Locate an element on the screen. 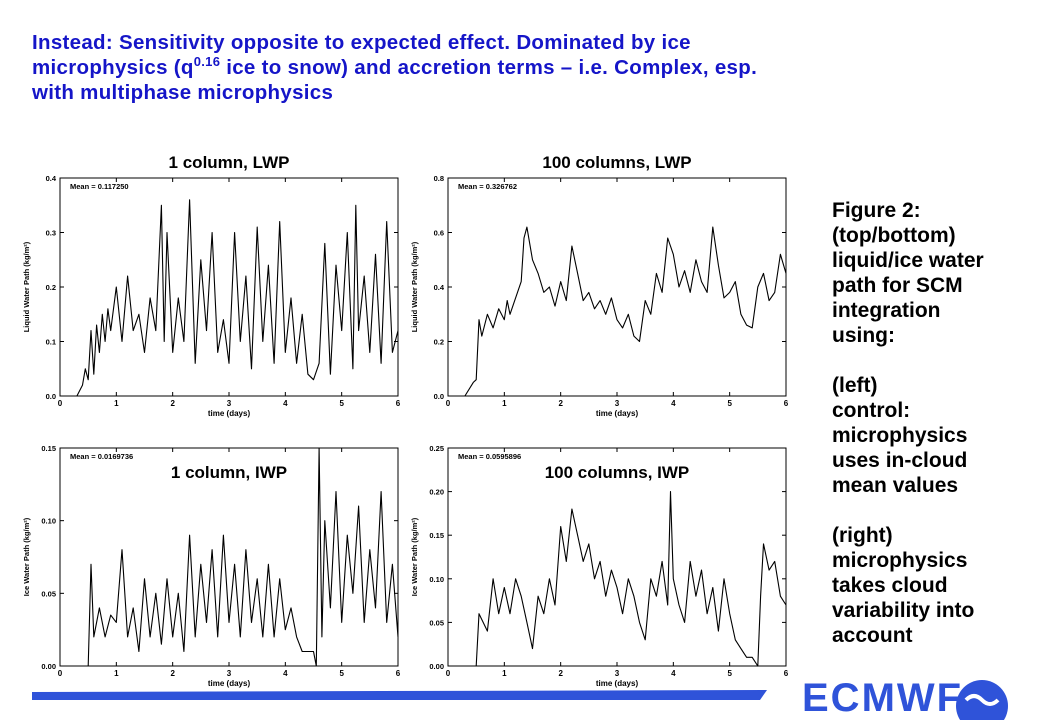  caption-line: (right) is located at coordinates (862, 535).